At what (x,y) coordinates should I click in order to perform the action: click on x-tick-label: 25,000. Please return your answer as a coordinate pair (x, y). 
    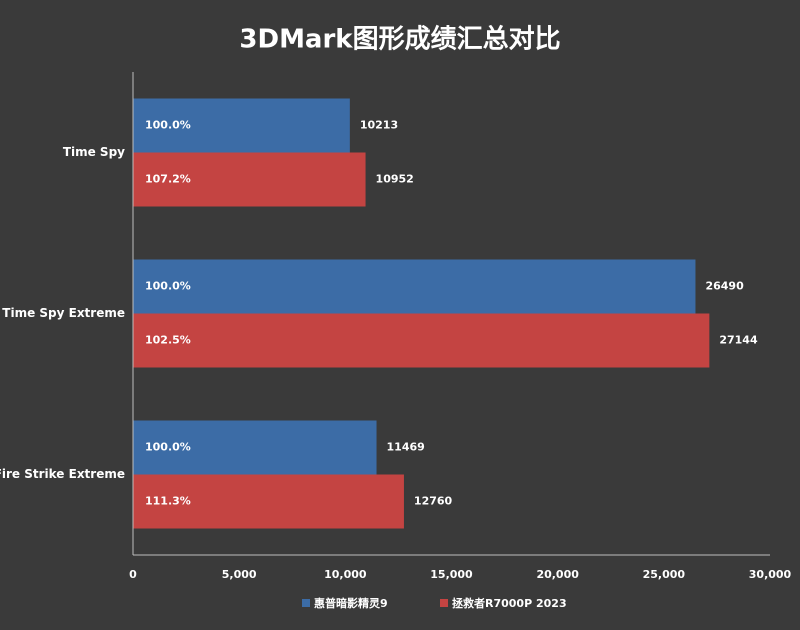
    Looking at the image, I should click on (664, 574).